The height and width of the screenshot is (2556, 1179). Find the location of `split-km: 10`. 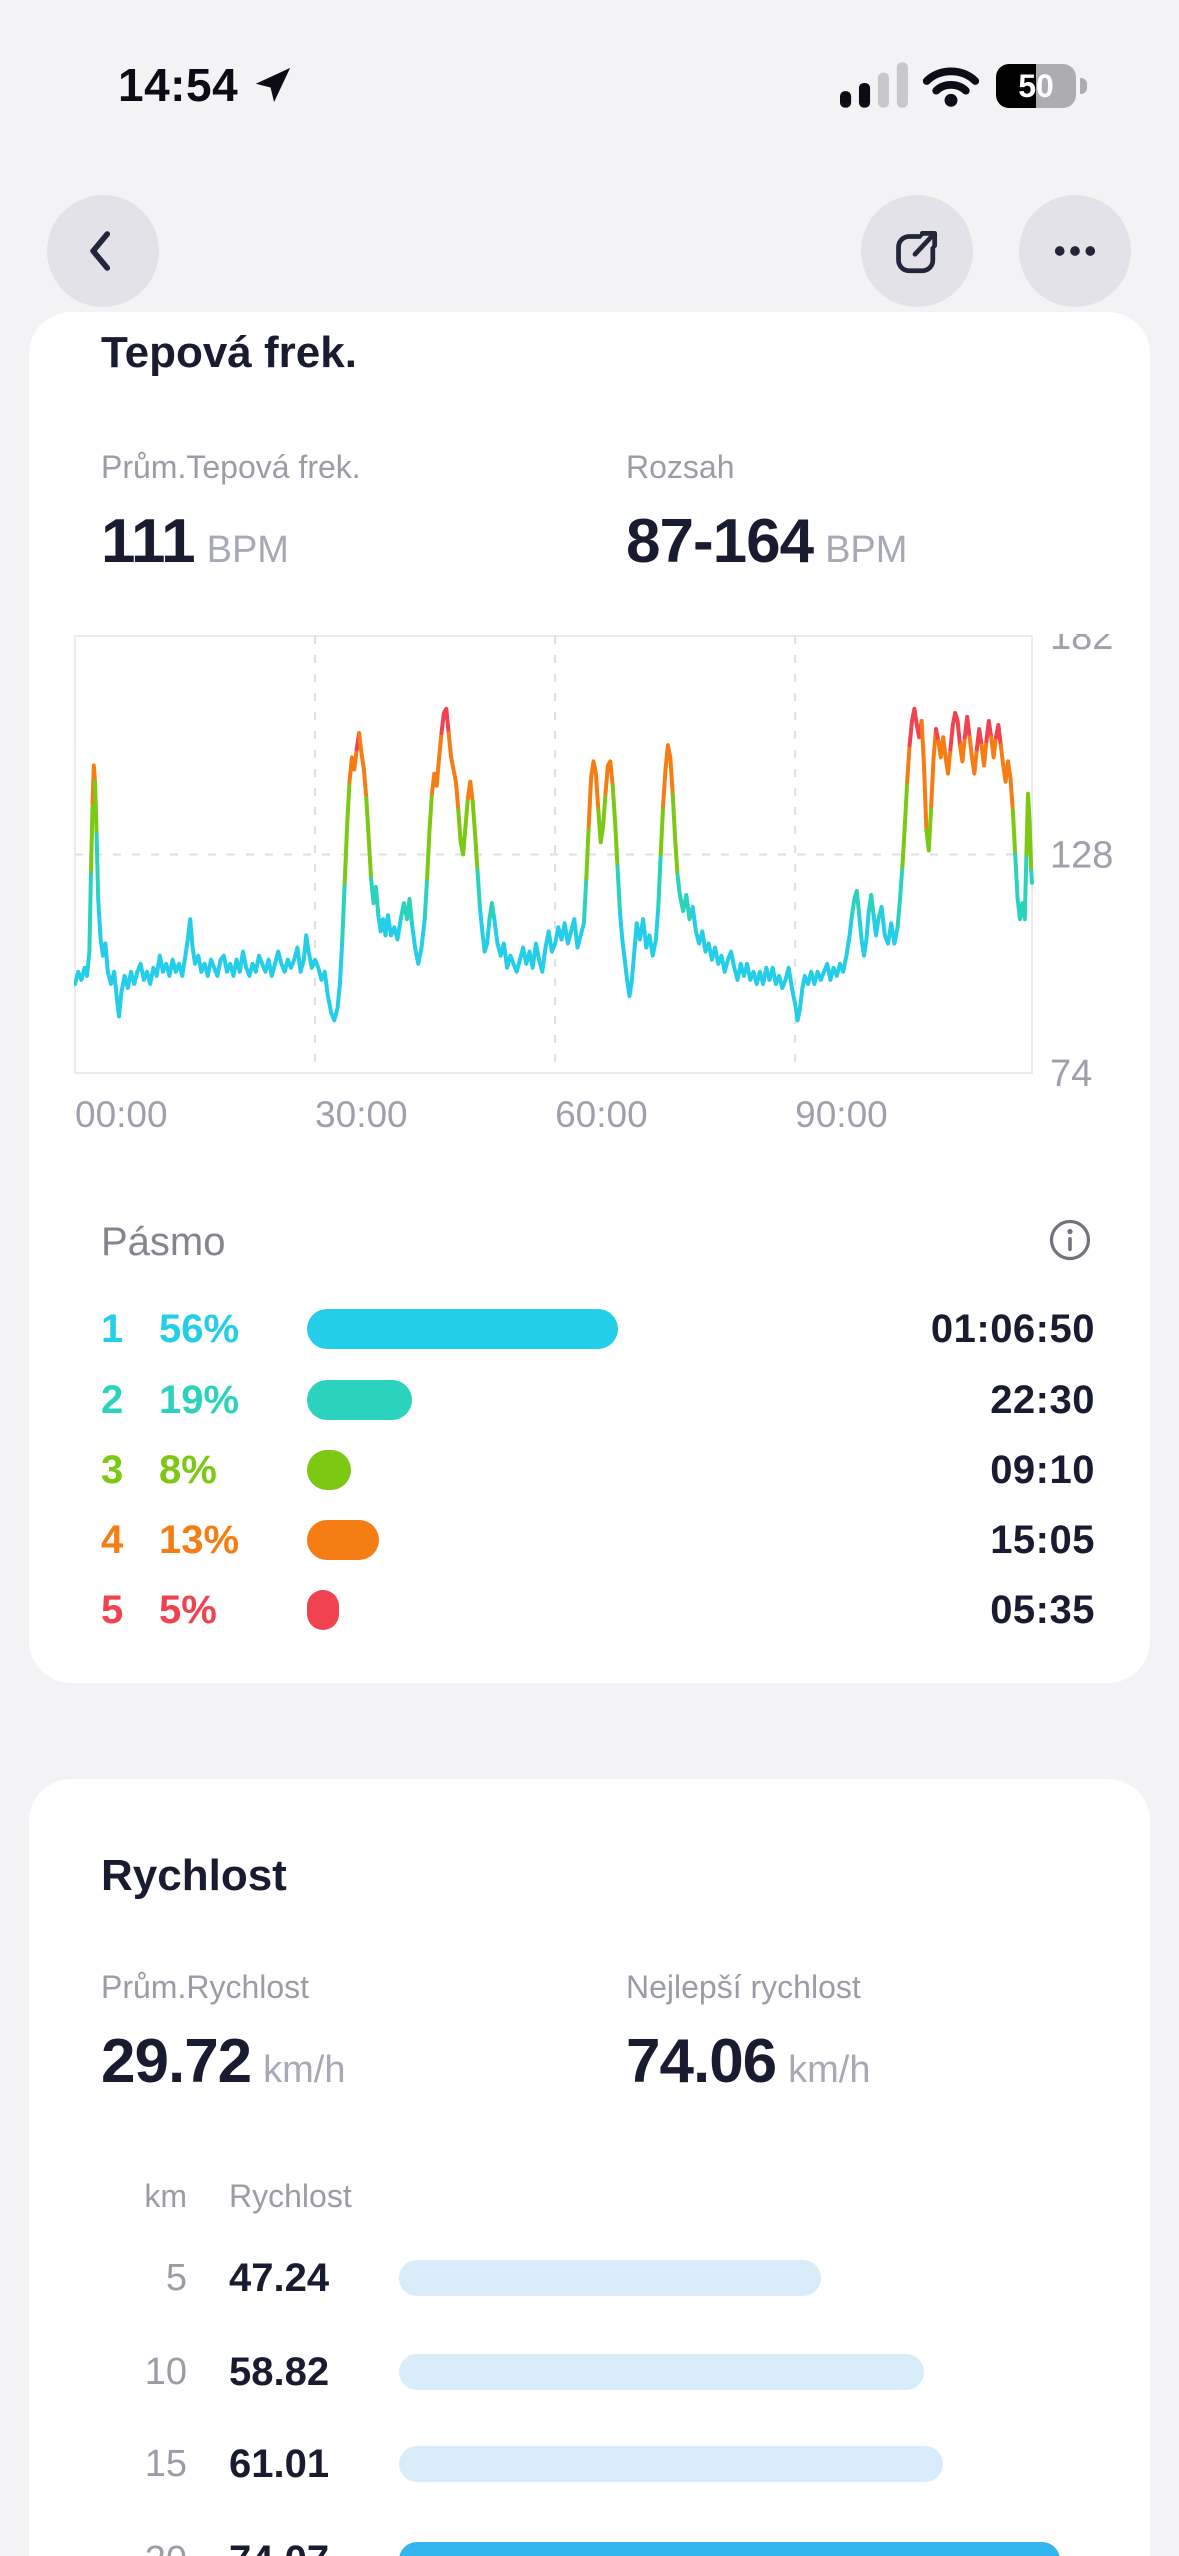

split-km: 10 is located at coordinates (165, 2371).